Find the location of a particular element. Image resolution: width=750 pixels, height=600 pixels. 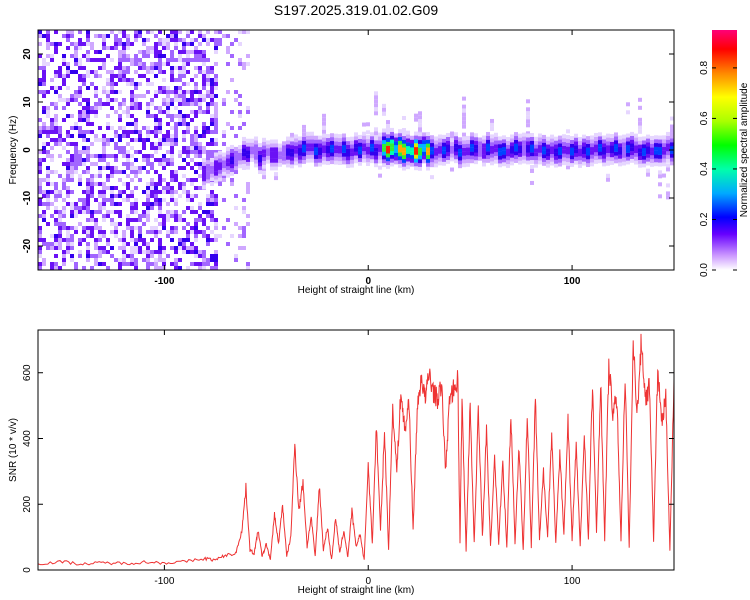

spectrogram-x-label: Height of straight line (km) is located at coordinates (356, 290).